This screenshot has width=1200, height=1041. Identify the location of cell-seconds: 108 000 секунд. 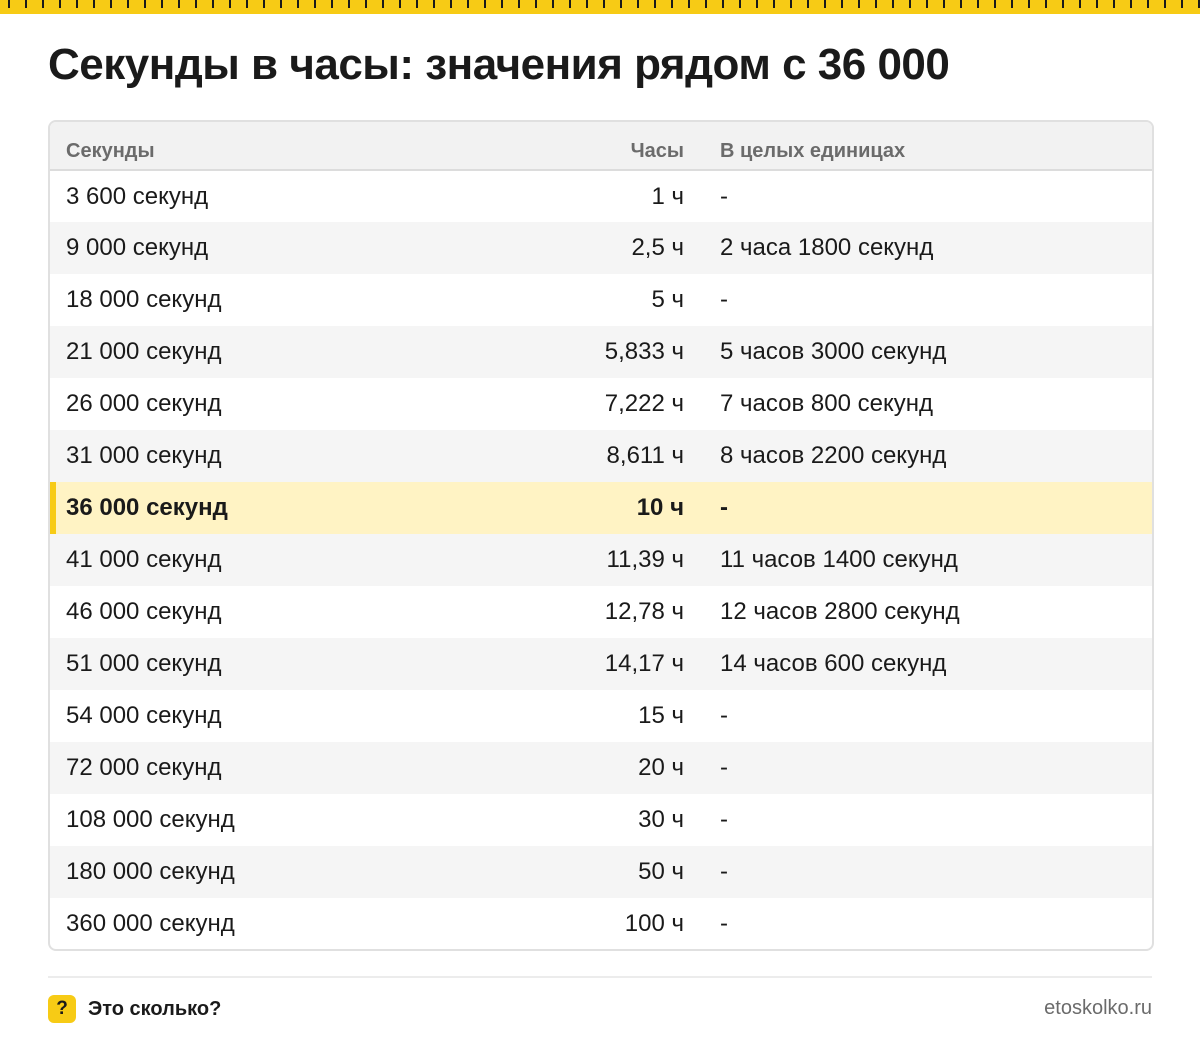
(150, 819).